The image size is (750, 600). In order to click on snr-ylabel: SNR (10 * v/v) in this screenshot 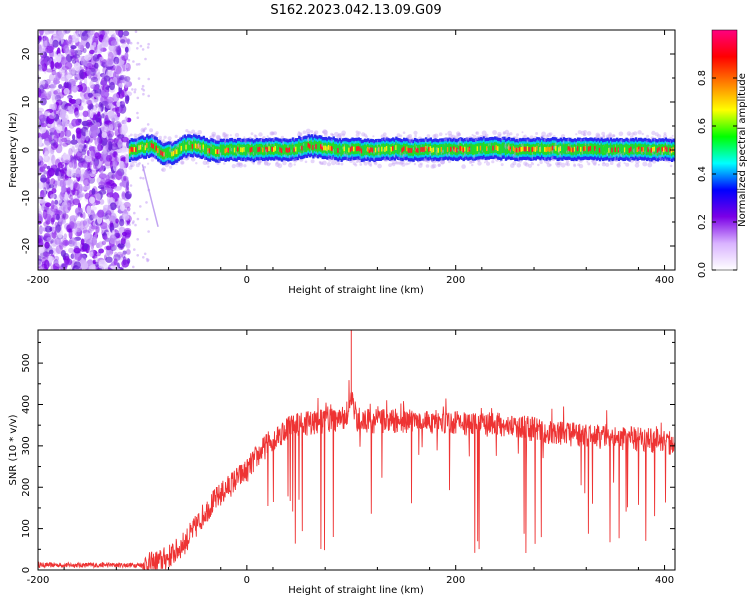, I will do `click(13, 449)`.